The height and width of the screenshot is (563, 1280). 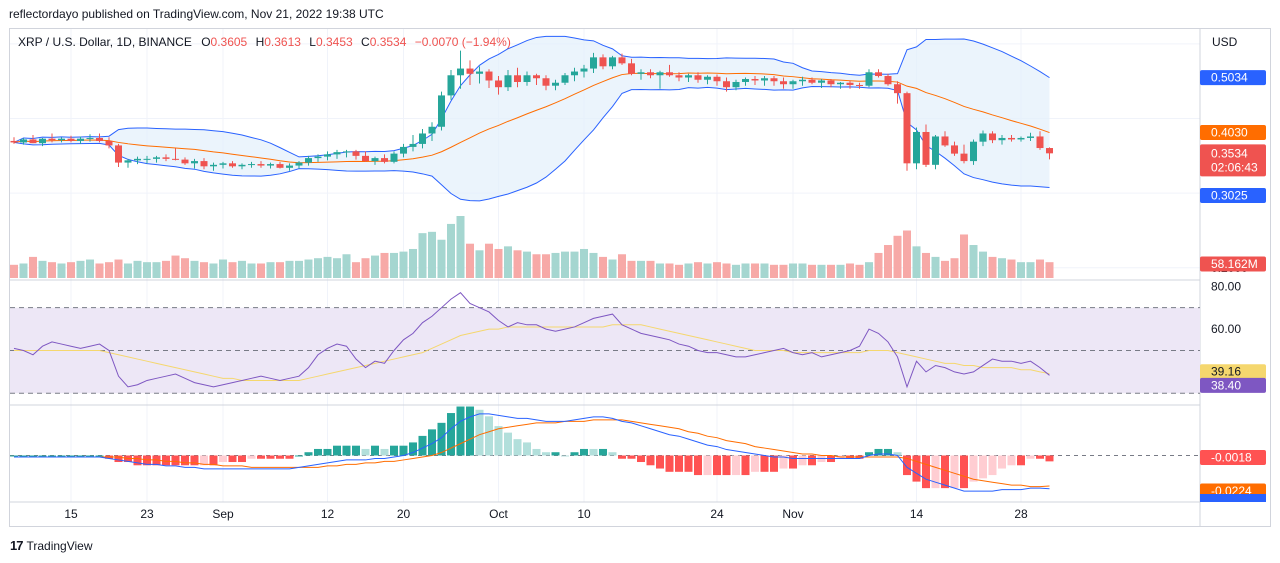 I want to click on tradingview-logo: 17 TradingView, so click(x=51, y=545).